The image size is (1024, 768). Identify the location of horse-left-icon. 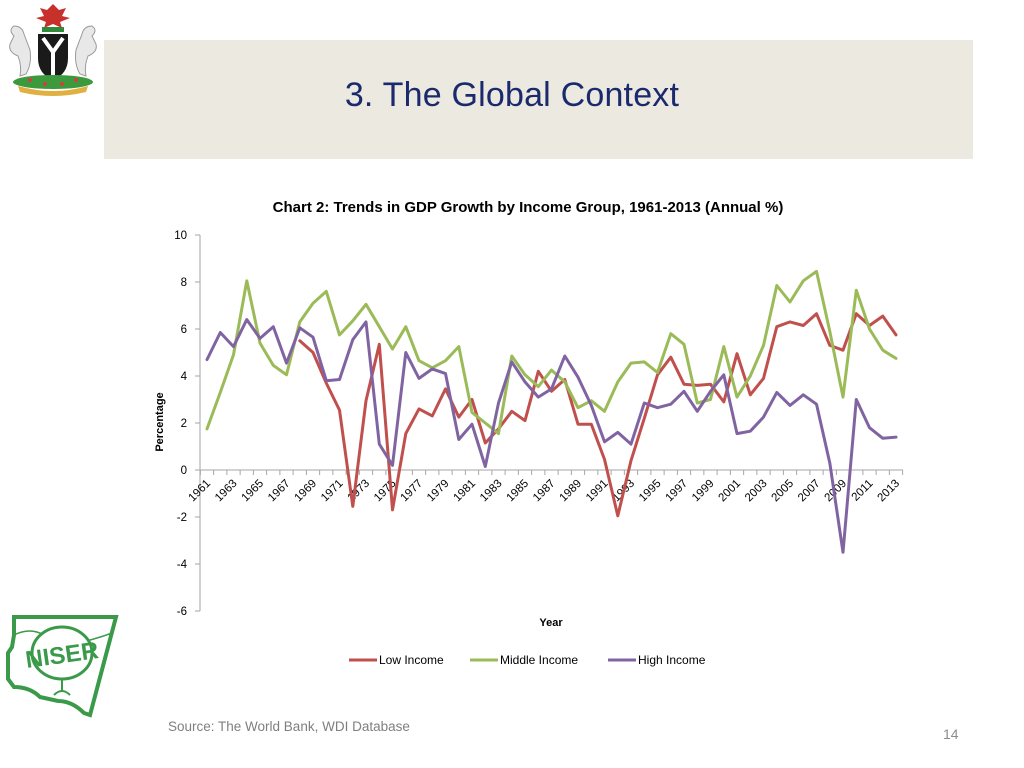
(20, 51).